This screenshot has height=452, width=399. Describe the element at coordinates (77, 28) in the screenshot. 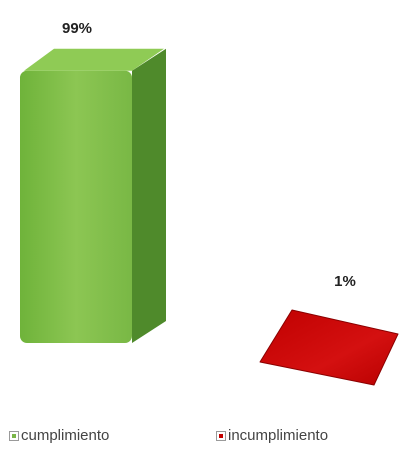

I see `data-label: 99%` at that location.